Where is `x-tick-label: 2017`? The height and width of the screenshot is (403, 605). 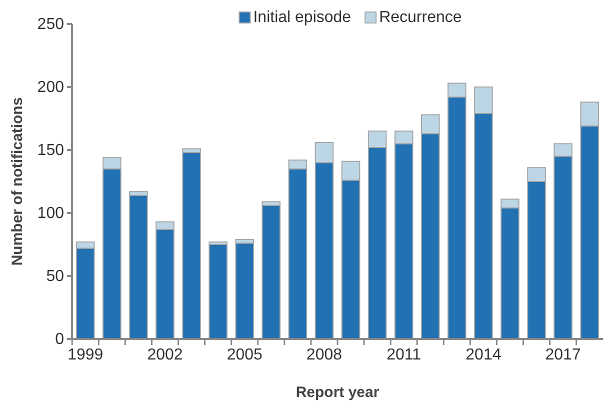
x-tick-label: 2017 is located at coordinates (563, 355).